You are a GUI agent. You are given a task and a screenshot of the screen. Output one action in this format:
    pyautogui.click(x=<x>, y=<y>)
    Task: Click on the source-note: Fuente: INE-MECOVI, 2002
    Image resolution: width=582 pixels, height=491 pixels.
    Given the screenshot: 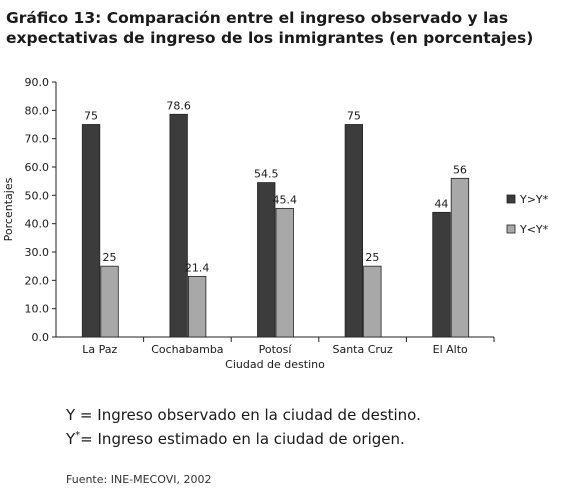 What is the action you would take?
    pyautogui.click(x=139, y=479)
    